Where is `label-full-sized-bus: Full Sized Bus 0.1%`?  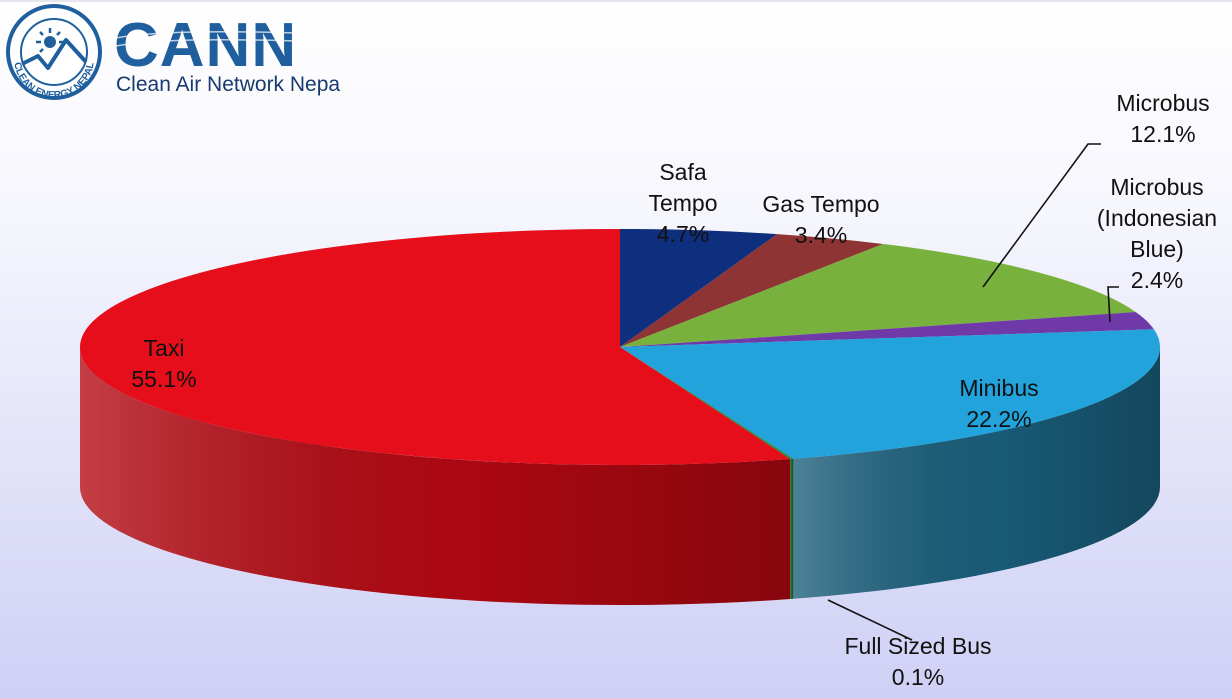
label-full-sized-bus: Full Sized Bus 0.1% is located at coordinates (917, 661).